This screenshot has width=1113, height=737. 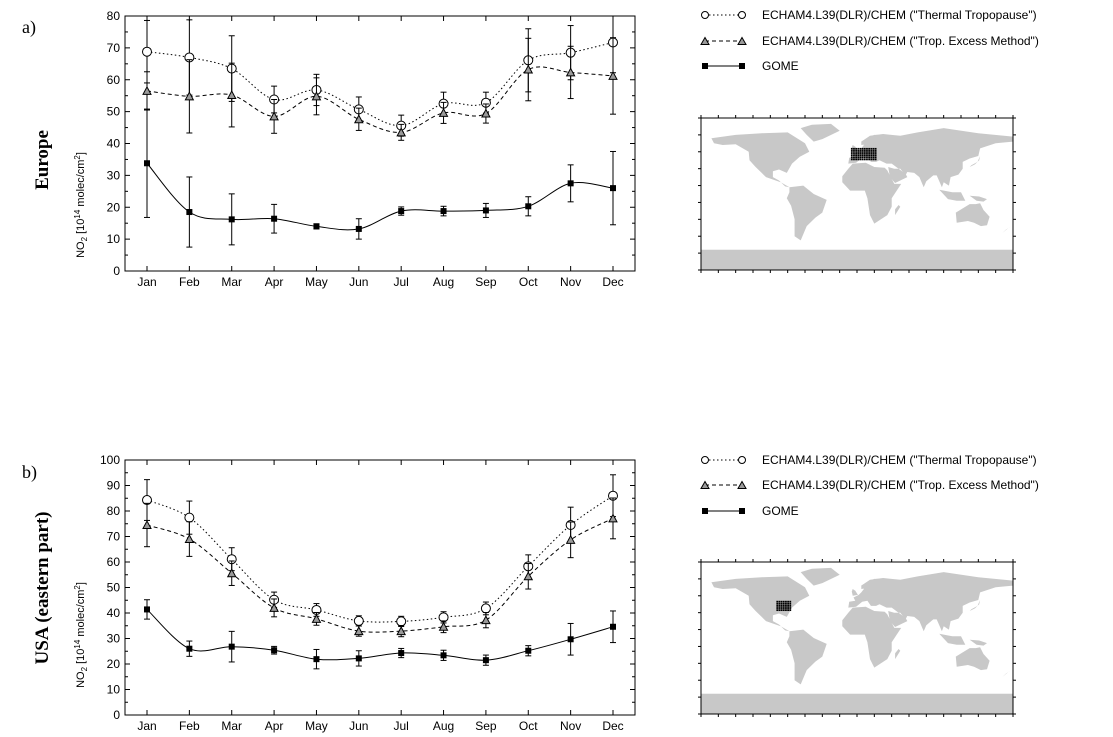 What do you see at coordinates (114, 175) in the screenshot?
I see `panel-a-ytick-label: 30` at bounding box center [114, 175].